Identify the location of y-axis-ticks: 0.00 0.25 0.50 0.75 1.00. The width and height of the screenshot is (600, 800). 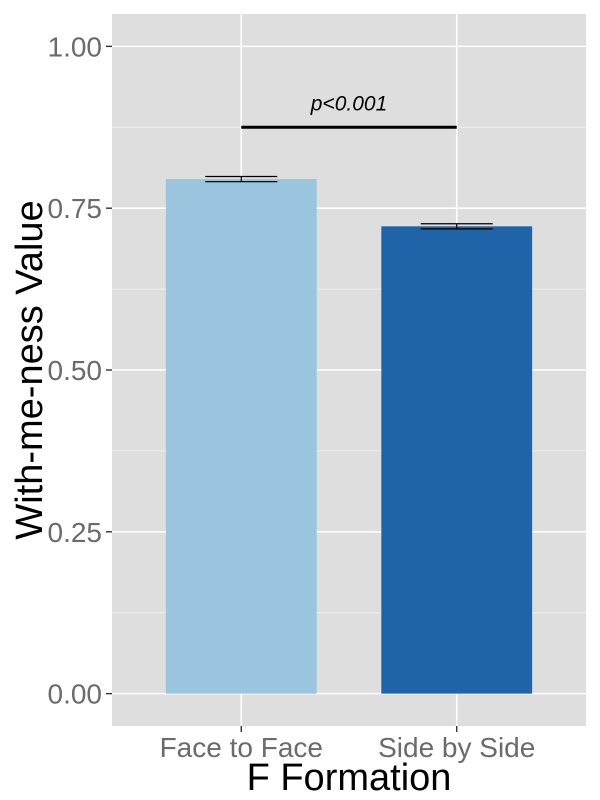
(80, 370).